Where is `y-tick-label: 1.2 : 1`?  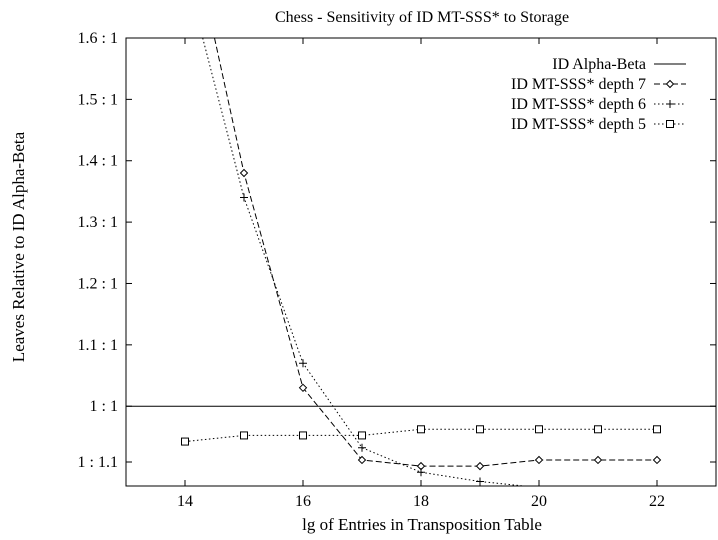 y-tick-label: 1.2 : 1 is located at coordinates (98, 283).